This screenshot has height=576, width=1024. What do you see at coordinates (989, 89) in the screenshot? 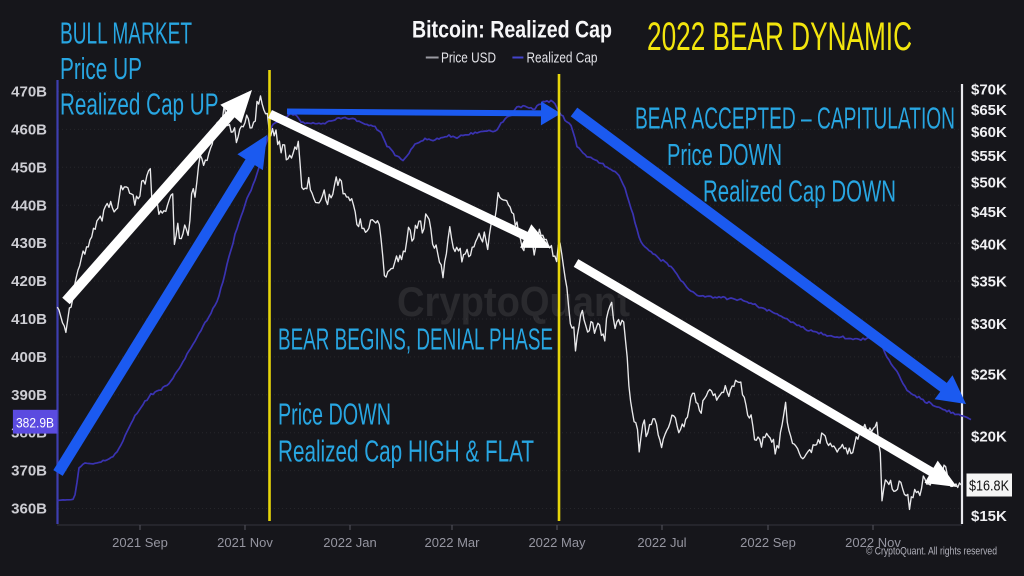
I see `svg-text: $70K` at bounding box center [989, 89].